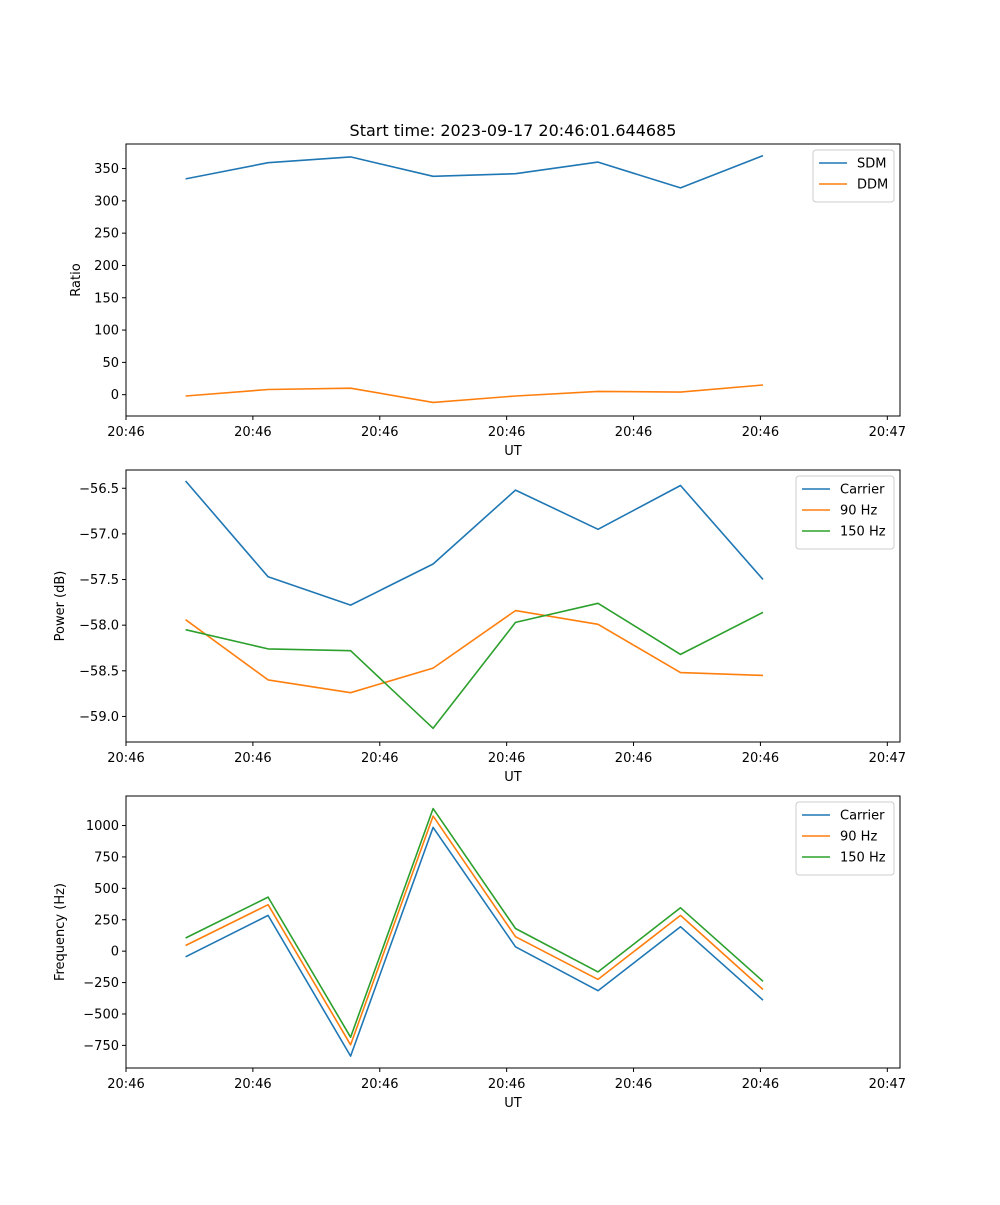 This screenshot has width=1000, height=1205. Describe the element at coordinates (99, 626) in the screenshot. I see `y-tick-label: −58.0` at that location.